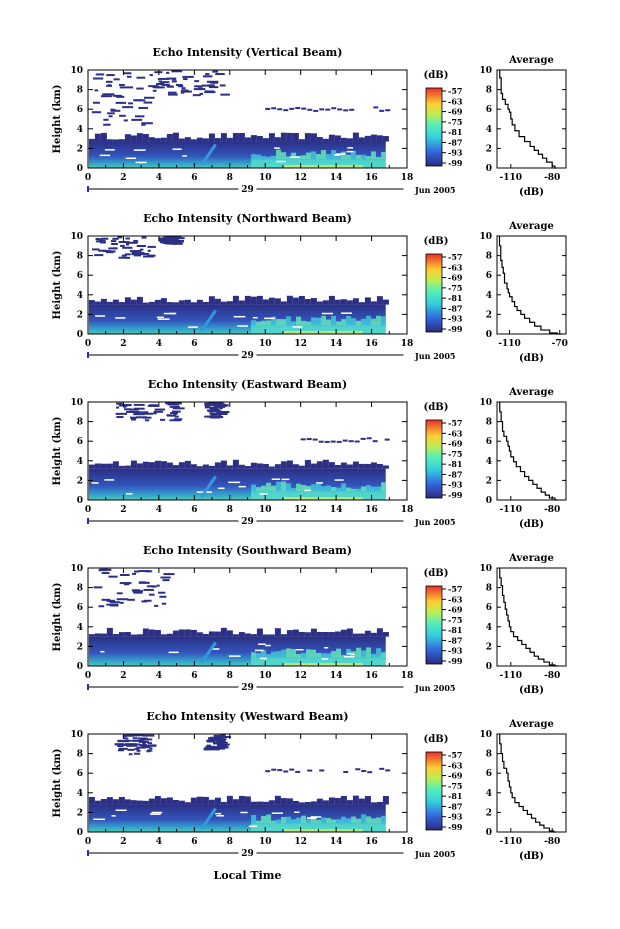 The height and width of the screenshot is (929, 620). Describe the element at coordinates (80, 813) in the screenshot. I see `y-tick-label: 2` at that location.